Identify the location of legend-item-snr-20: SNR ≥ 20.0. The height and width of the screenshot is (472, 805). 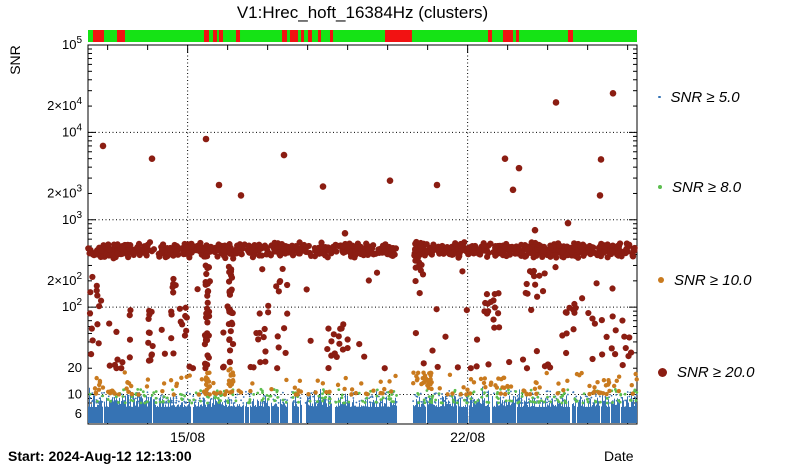
(706, 372).